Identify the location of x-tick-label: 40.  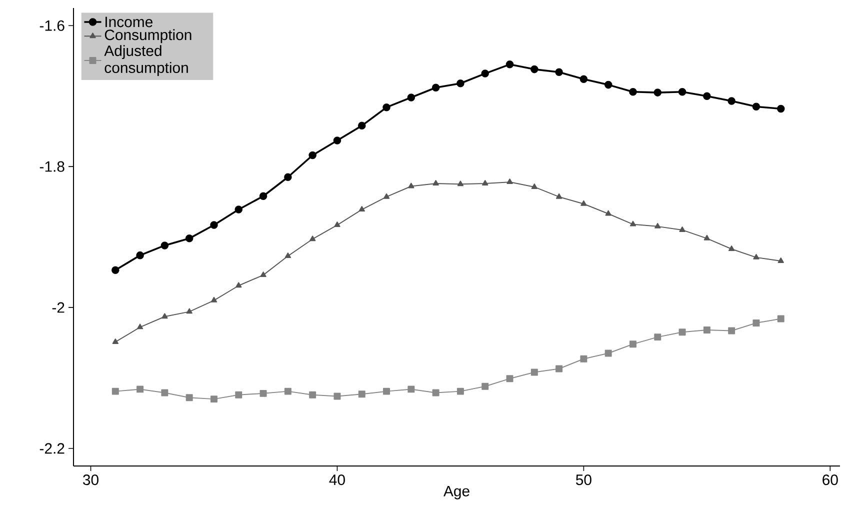
(337, 480).